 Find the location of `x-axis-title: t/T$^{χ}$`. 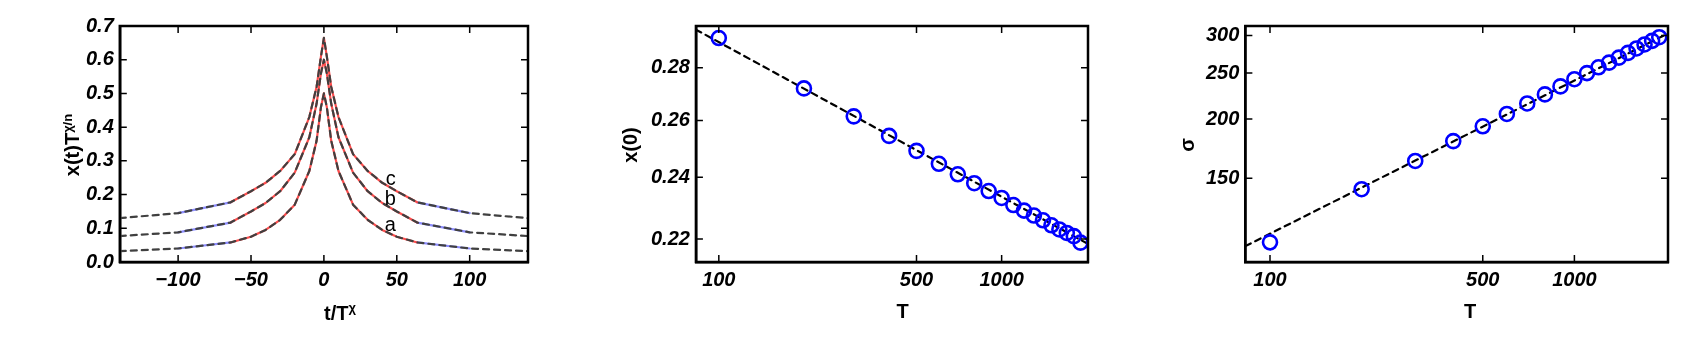

x-axis-title: t/T$^{χ}$ is located at coordinates (340, 312).